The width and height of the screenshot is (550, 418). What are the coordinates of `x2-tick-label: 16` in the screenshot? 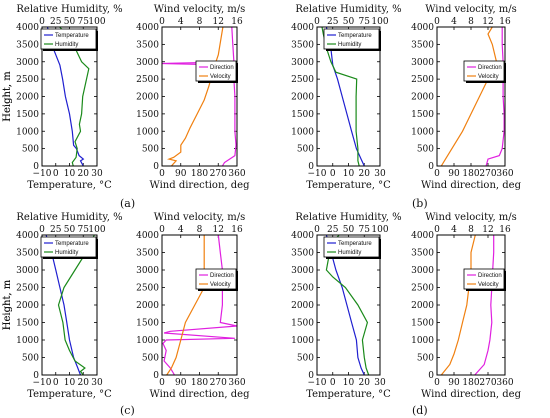 It's located at (505, 230).